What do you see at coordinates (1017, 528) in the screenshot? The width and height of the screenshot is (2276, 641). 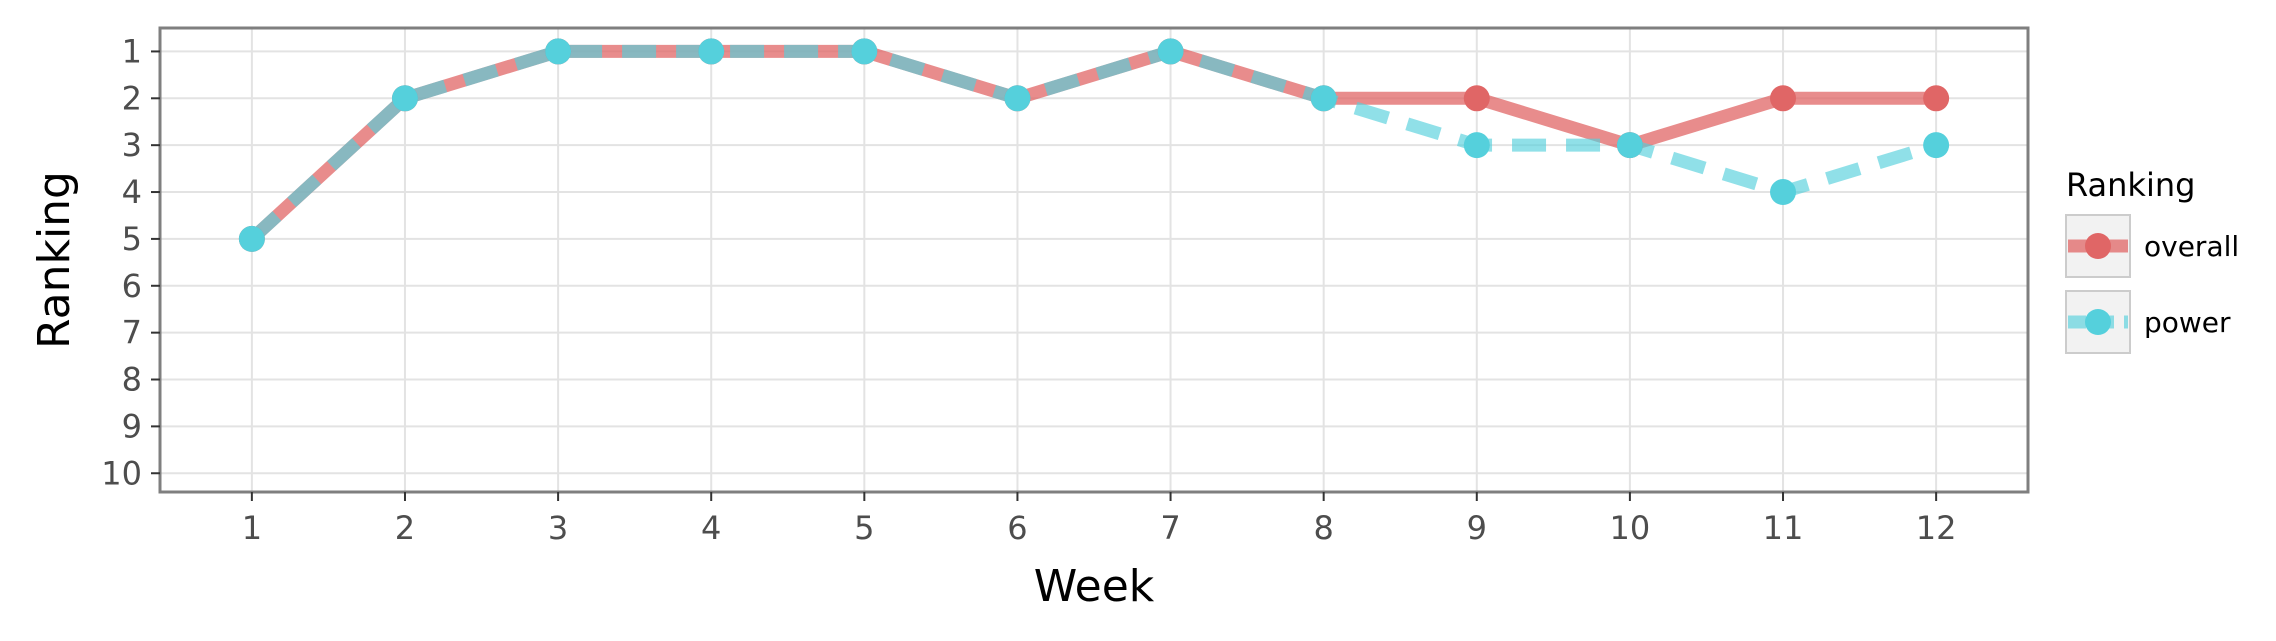 I see `x-tick-label: 6` at bounding box center [1017, 528].